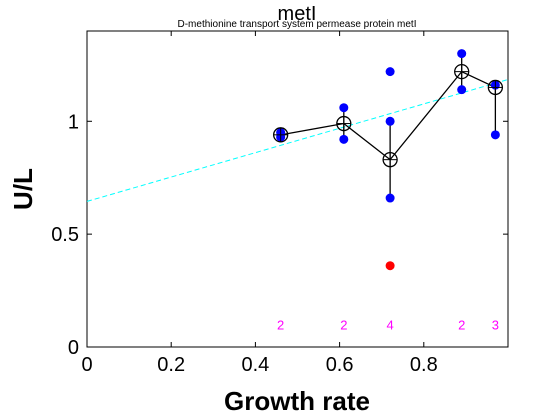 The image size is (560, 420). Describe the element at coordinates (23, 189) in the screenshot. I see `y-axis-label: U/L` at that location.